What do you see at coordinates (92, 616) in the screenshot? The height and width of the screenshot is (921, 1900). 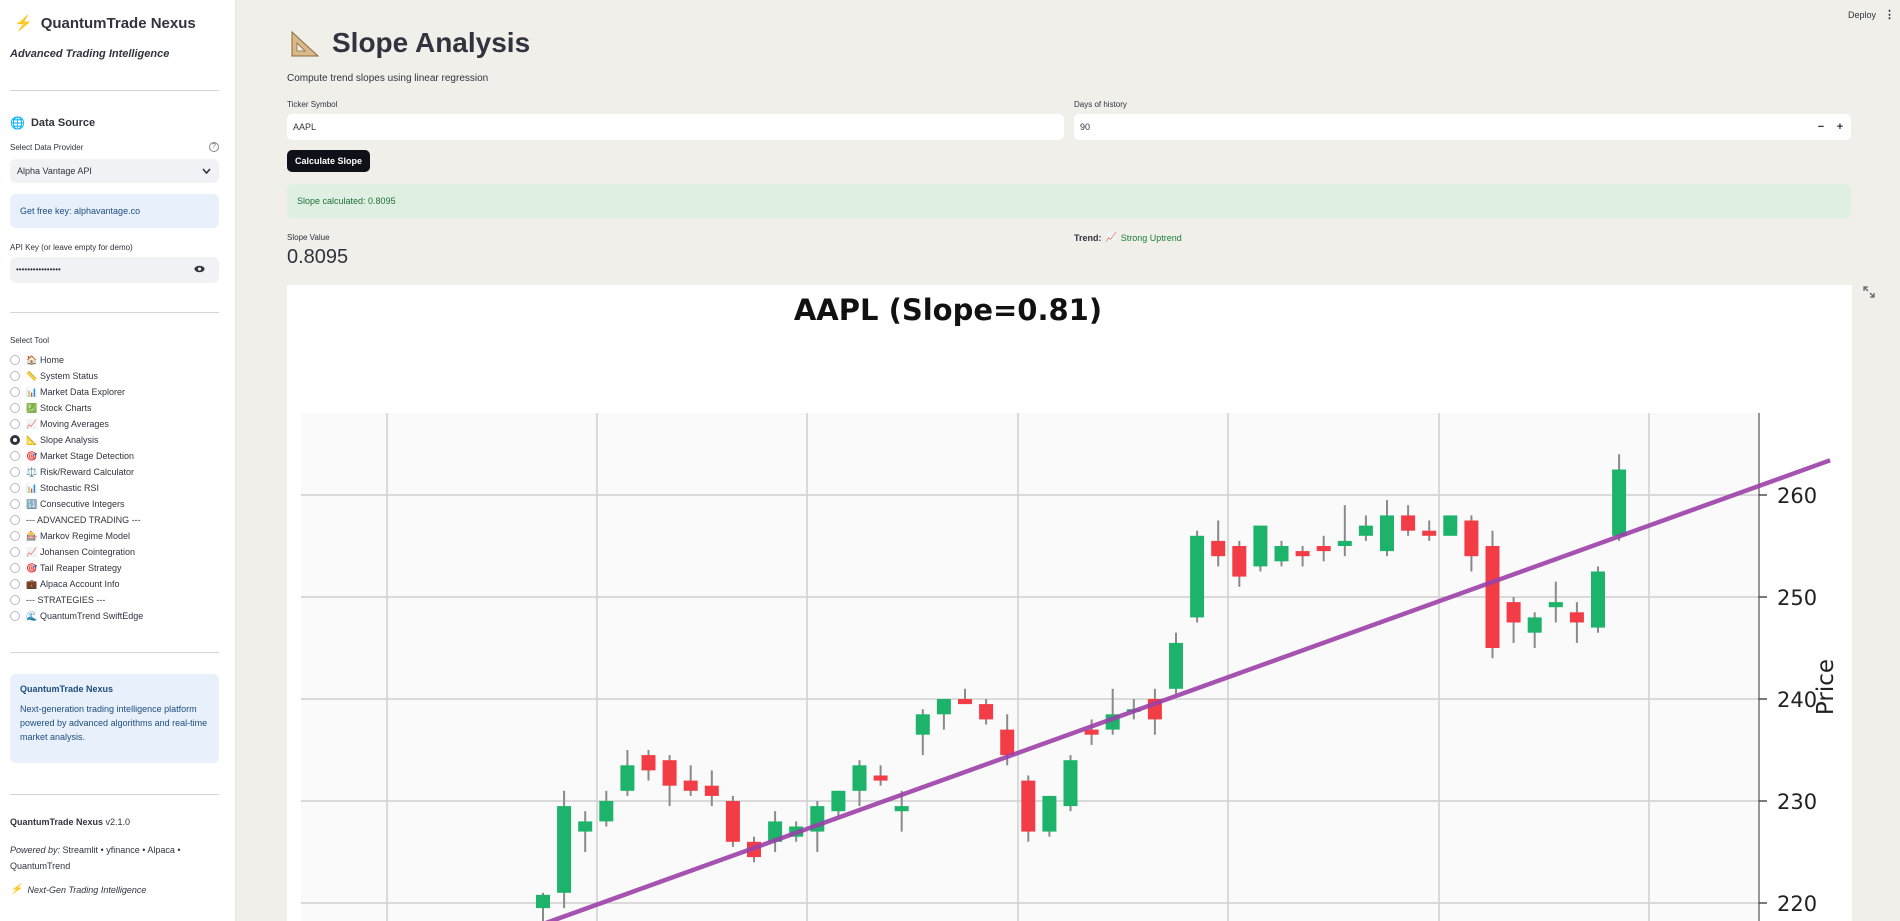 I see `tool-option-label: QuantumTrend SwiftEdge` at bounding box center [92, 616].